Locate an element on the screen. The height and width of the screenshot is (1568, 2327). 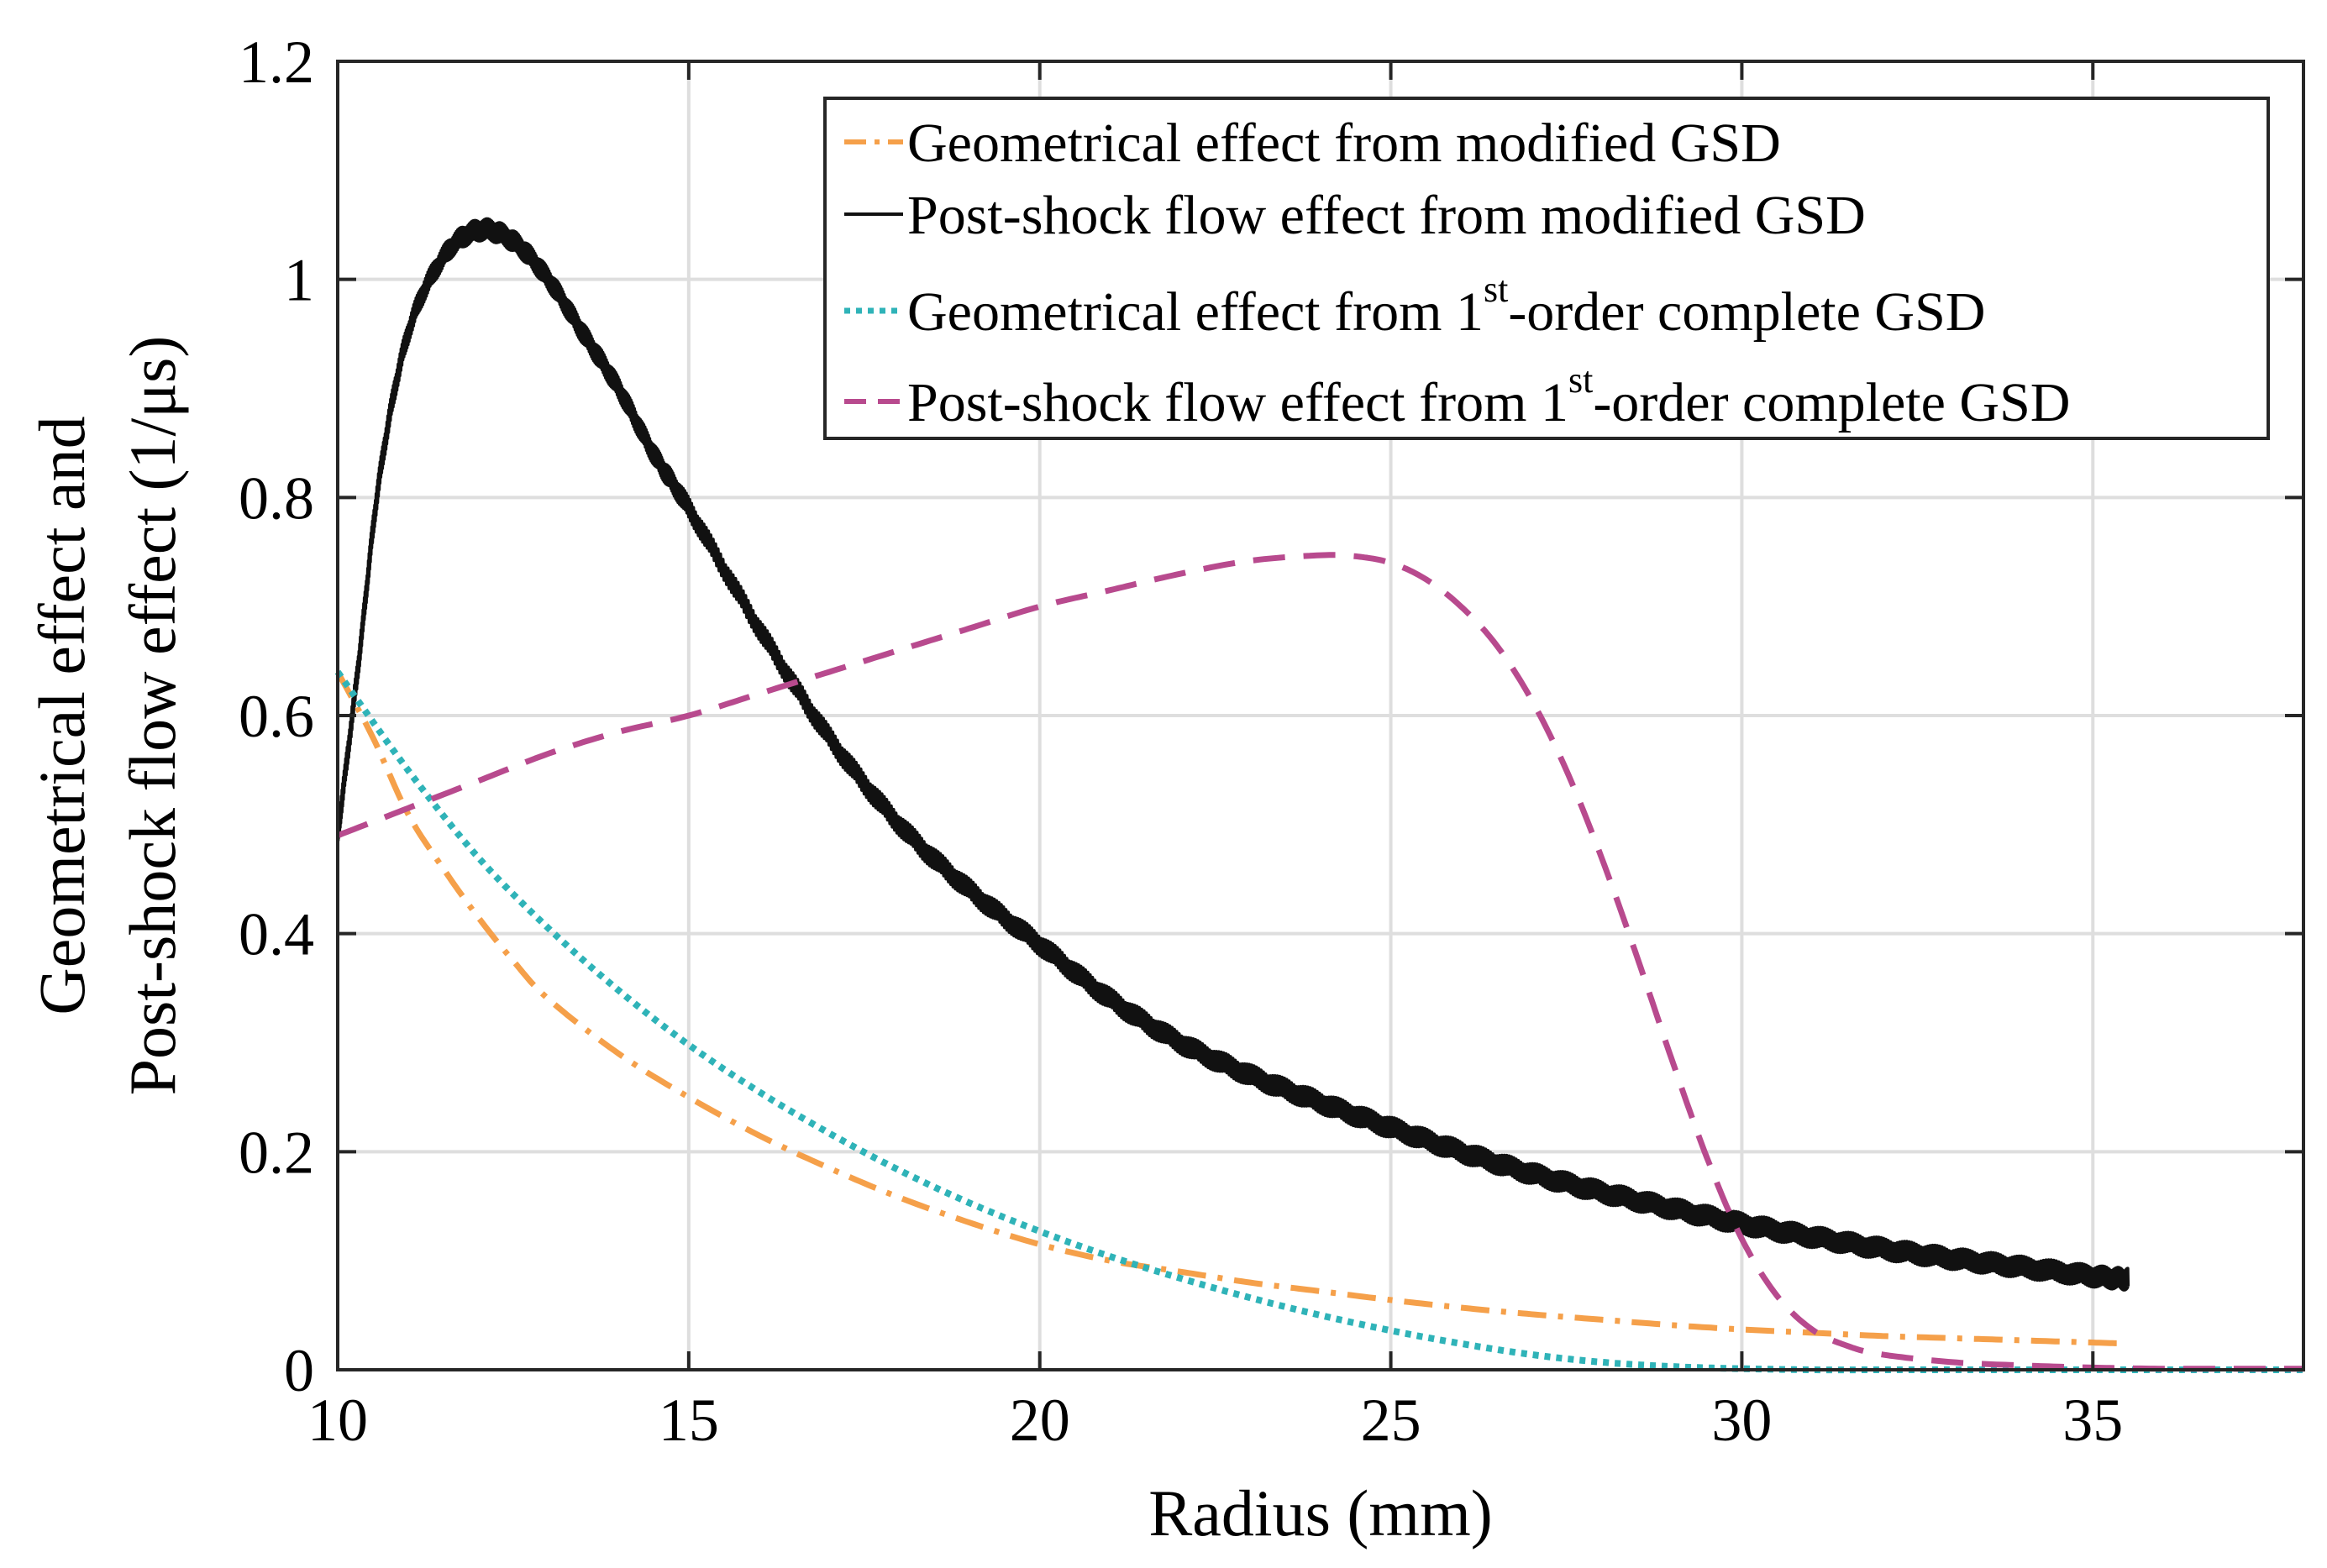
y-axis-label-line2: Post-shock flow effect (1/μs) is located at coordinates (152, 716).